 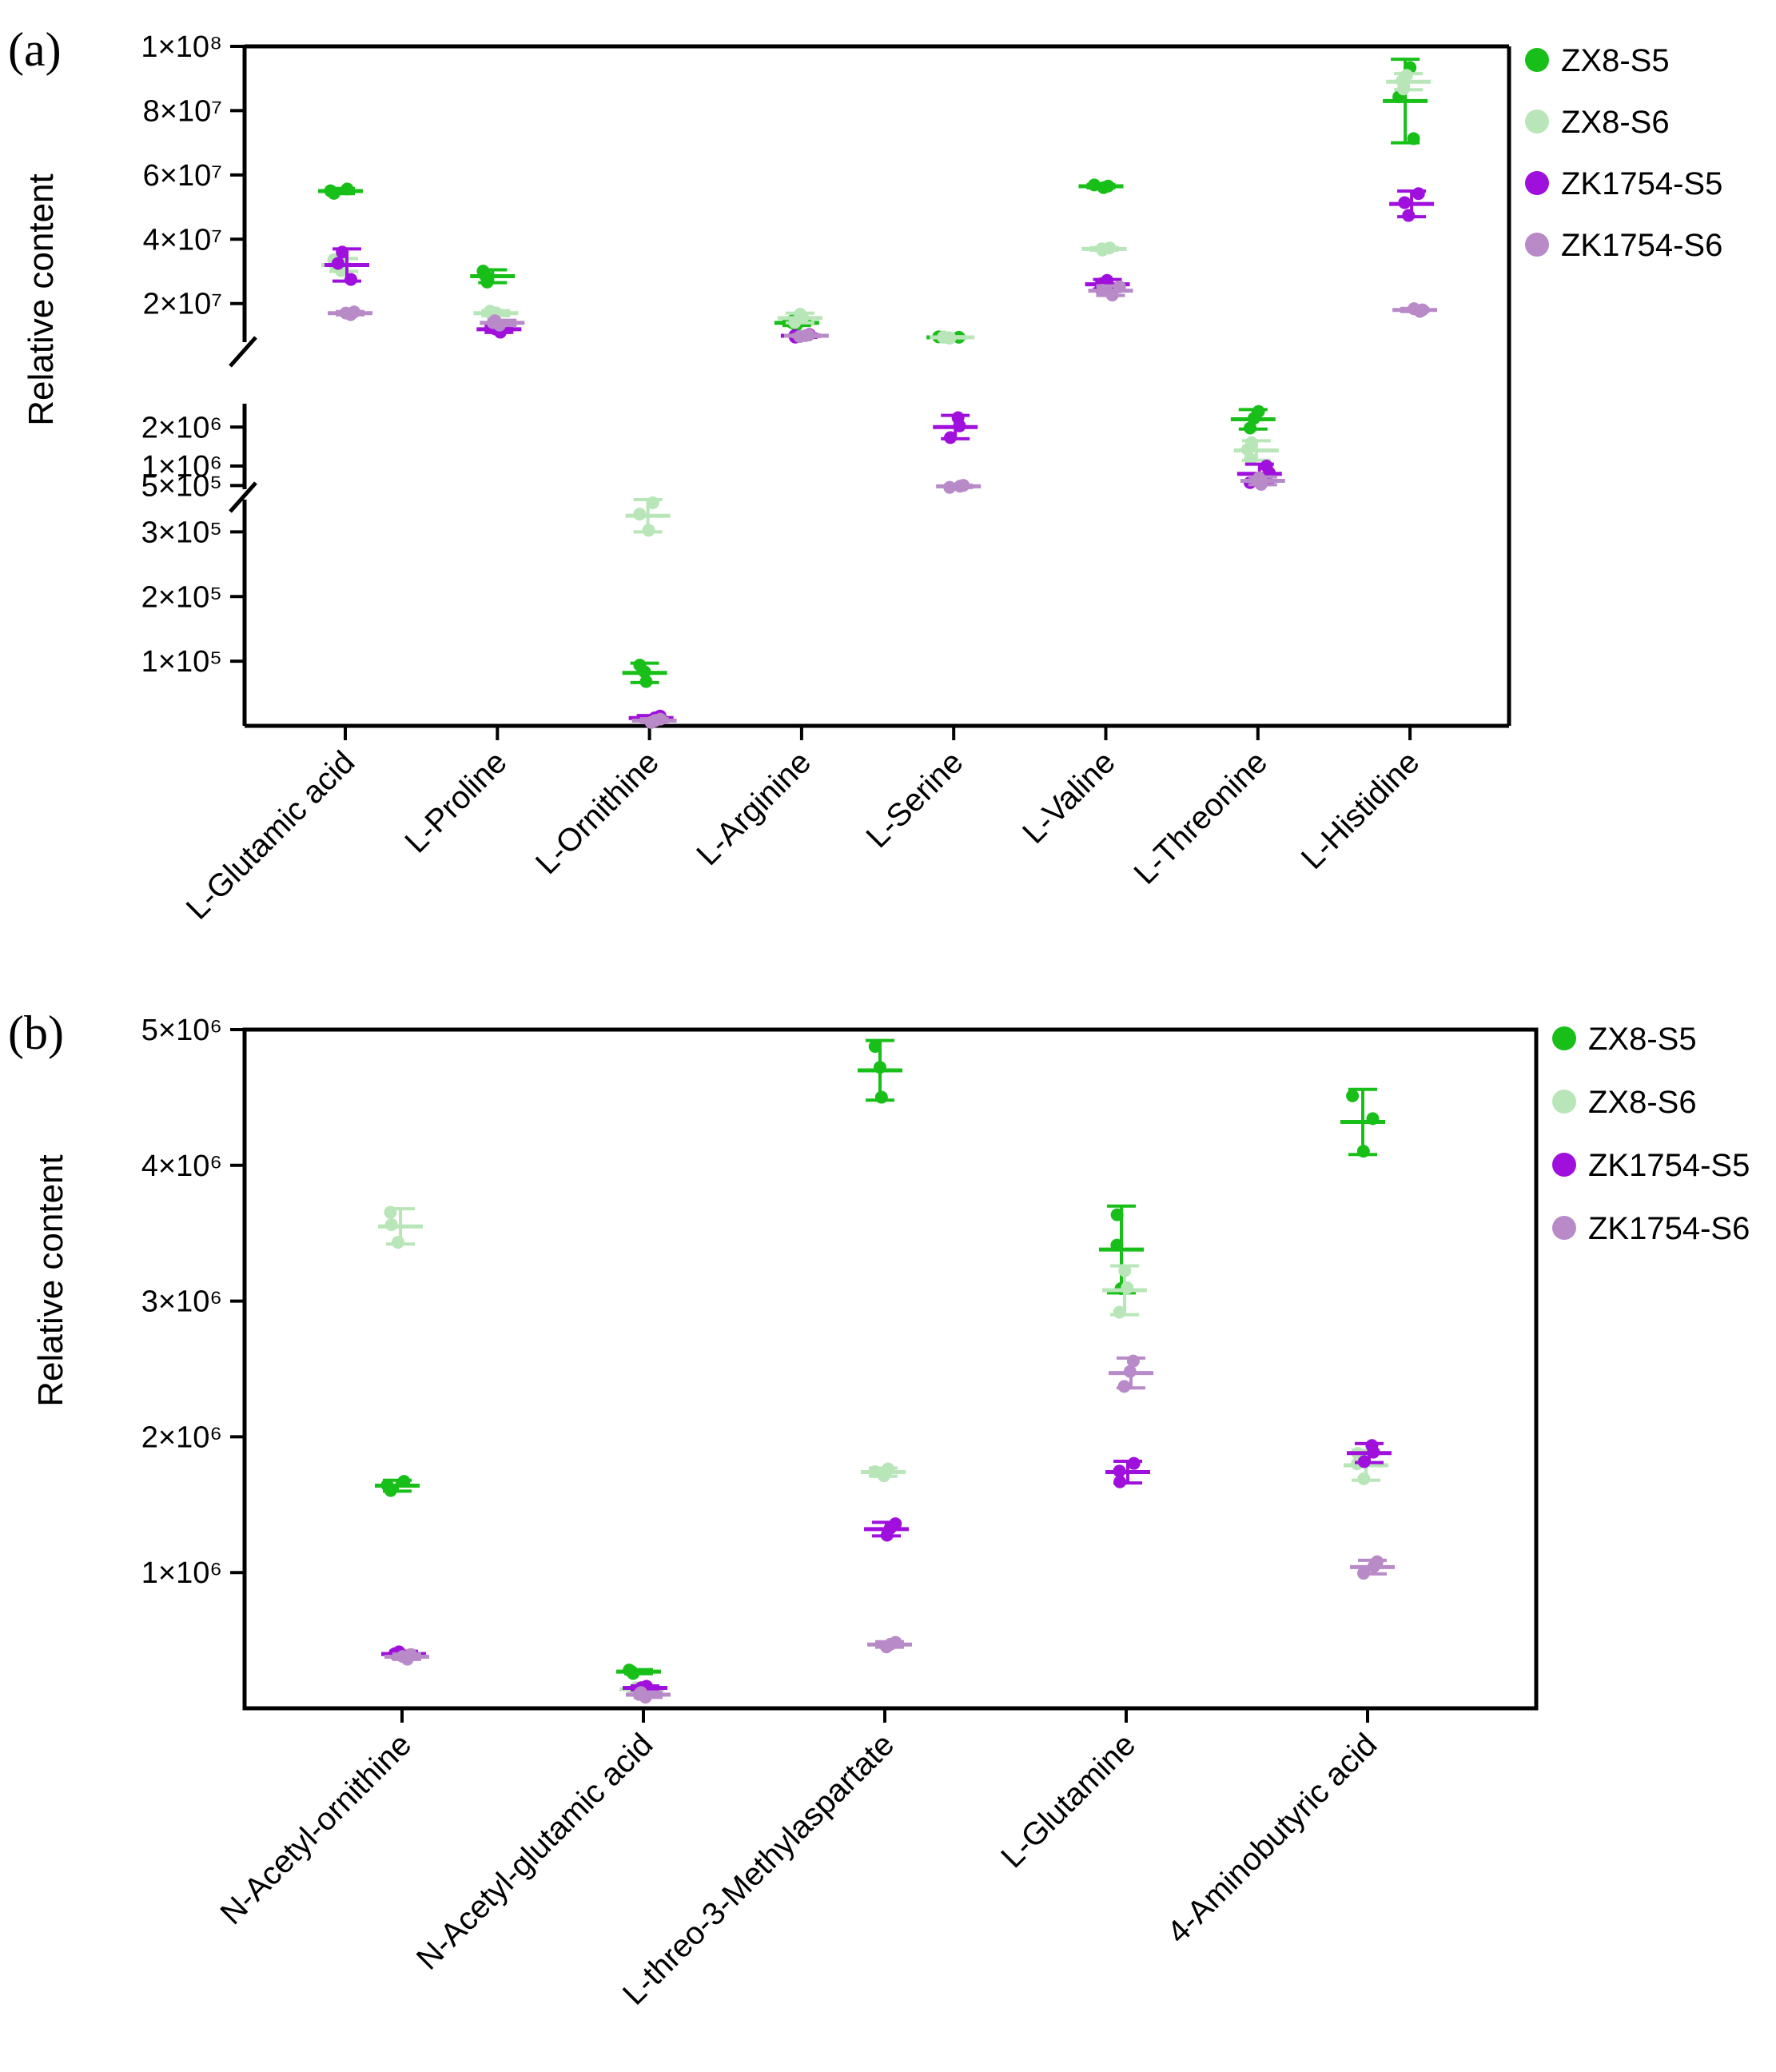 What do you see at coordinates (1201, 817) in the screenshot?
I see `panel-a-x-tick-label-l-threonine: L-Threonine` at bounding box center [1201, 817].